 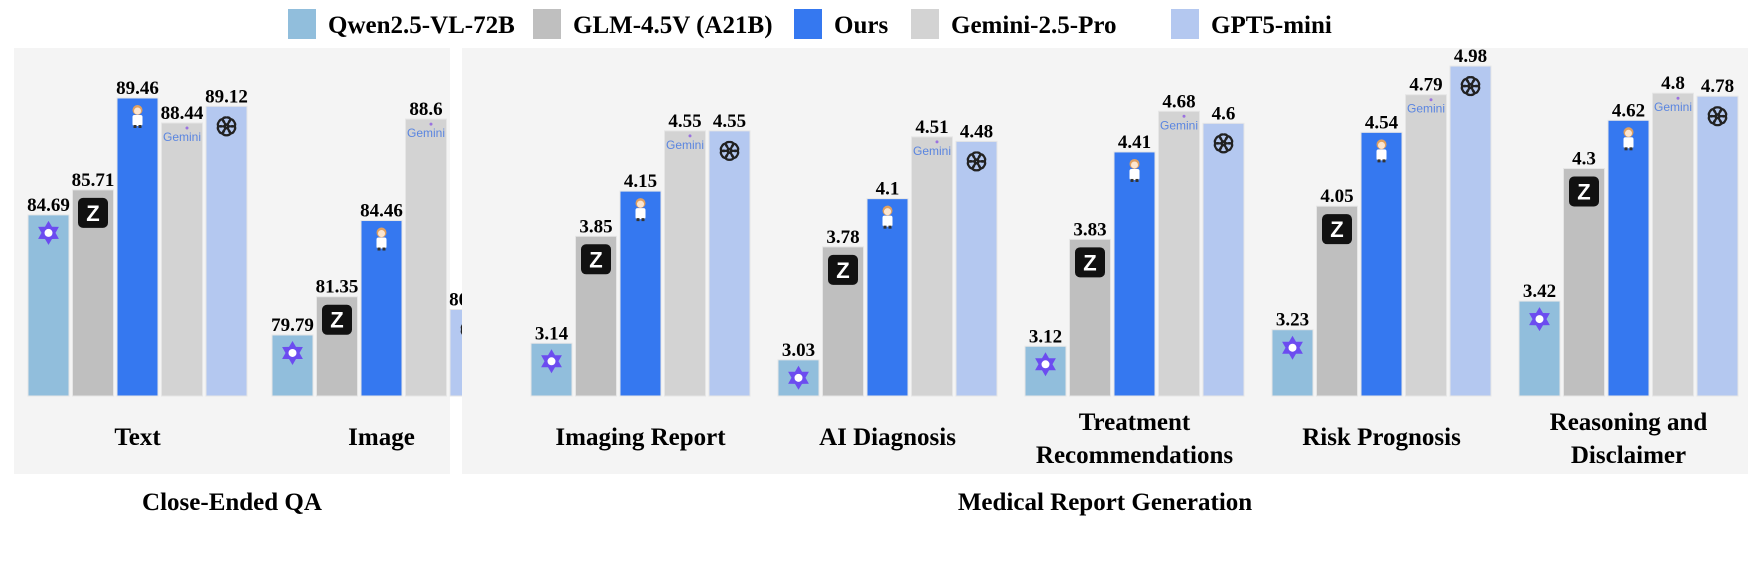 I want to click on value-label: 4.41, so click(x=1134, y=142).